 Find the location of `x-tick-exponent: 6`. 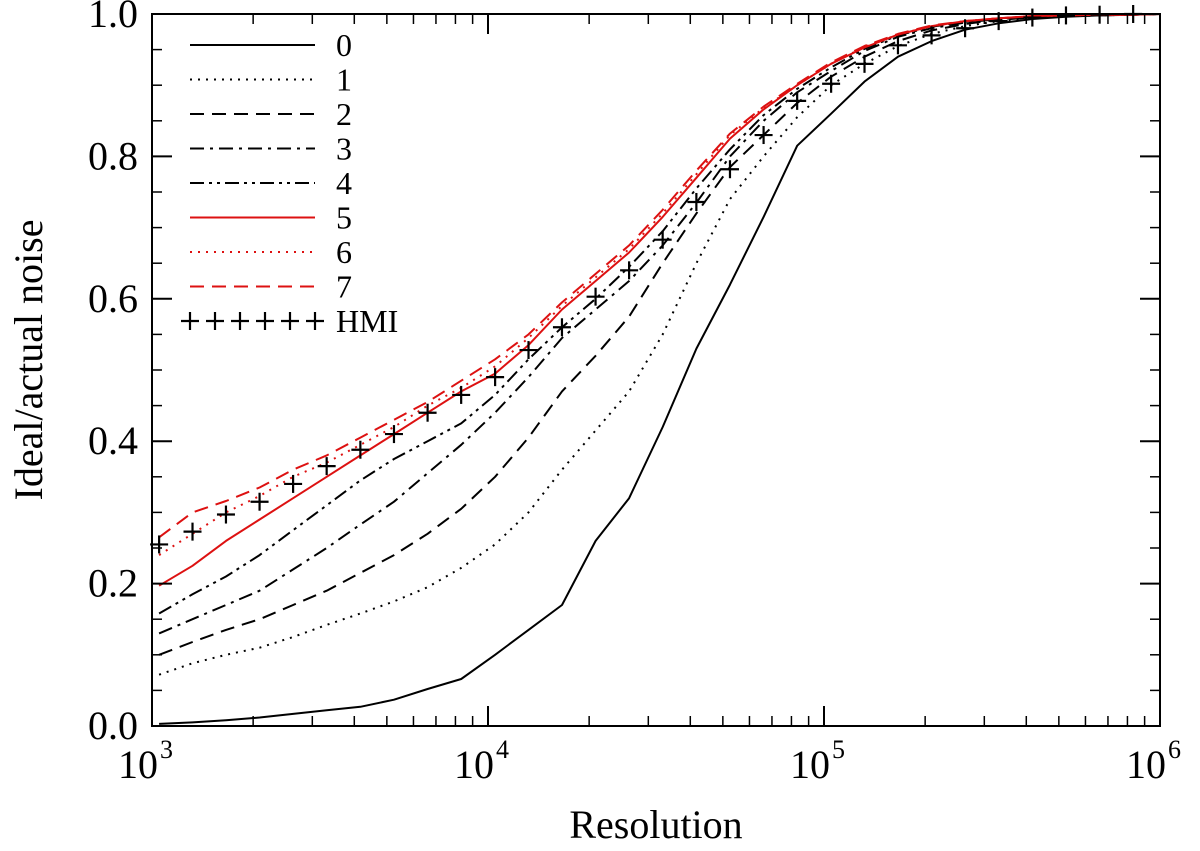

x-tick-exponent: 6 is located at coordinates (1174, 749).